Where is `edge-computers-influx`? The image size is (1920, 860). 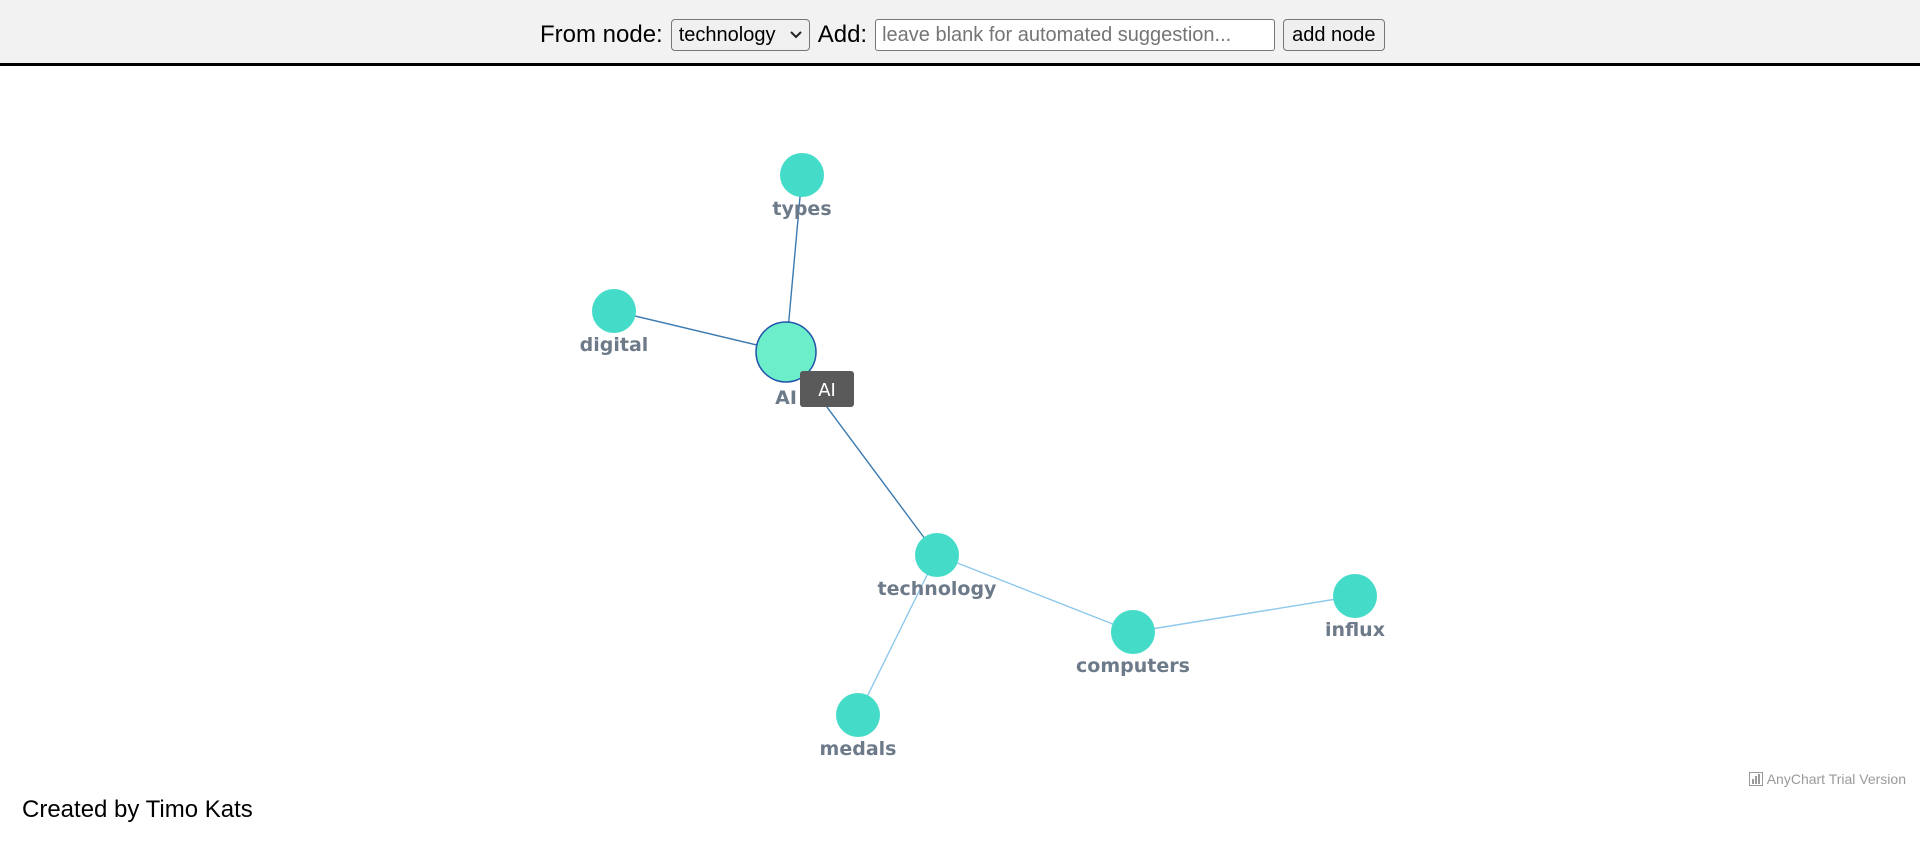 edge-computers-influx is located at coordinates (1244, 614).